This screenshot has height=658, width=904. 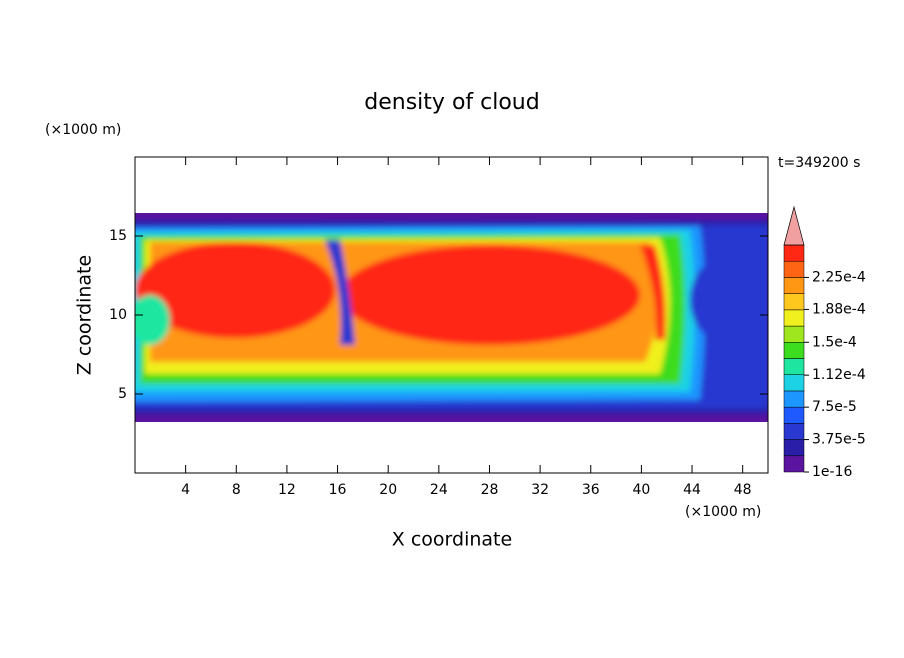 What do you see at coordinates (743, 490) in the screenshot?
I see `x-tick-label: 48` at bounding box center [743, 490].